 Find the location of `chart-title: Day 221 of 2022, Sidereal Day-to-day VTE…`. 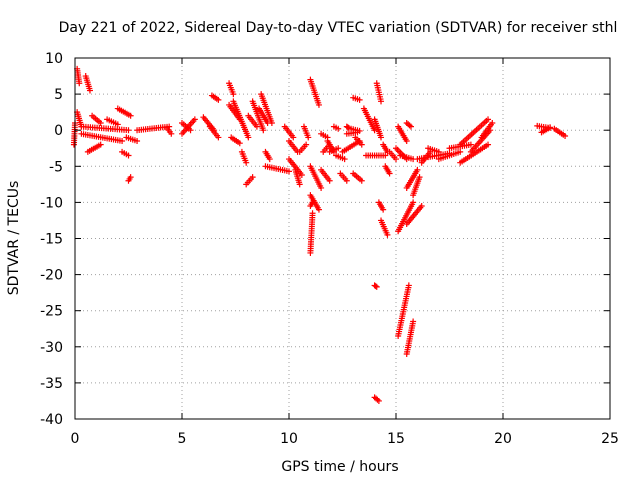

chart-title: Day 221 of 2022, Sidereal Day-to-day VTE… is located at coordinates (338, 28).